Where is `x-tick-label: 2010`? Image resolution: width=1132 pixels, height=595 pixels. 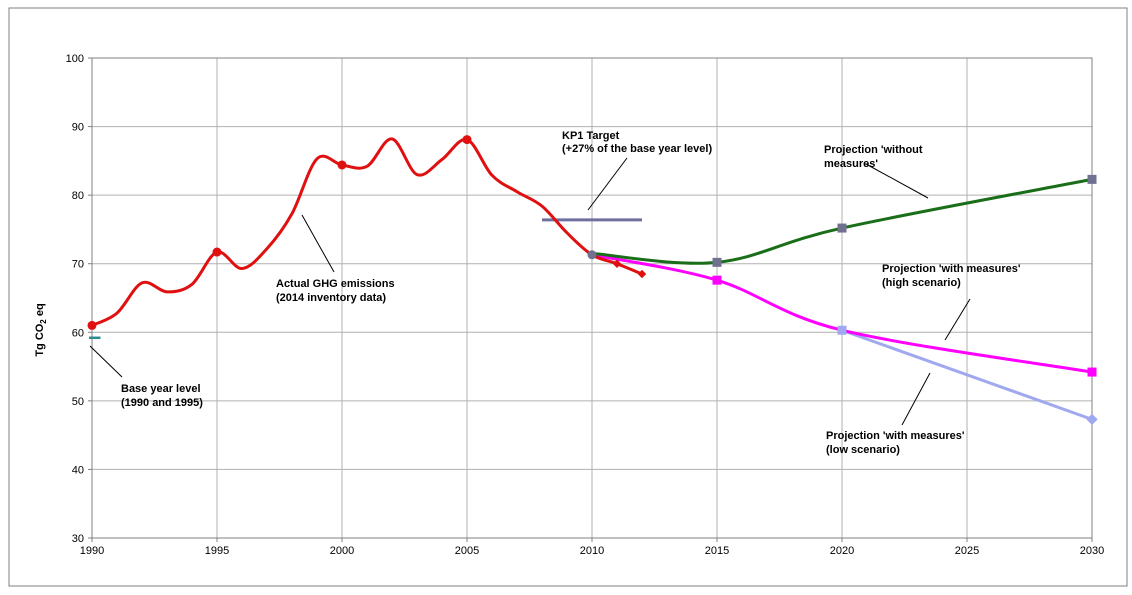 x-tick-label: 2010 is located at coordinates (592, 551).